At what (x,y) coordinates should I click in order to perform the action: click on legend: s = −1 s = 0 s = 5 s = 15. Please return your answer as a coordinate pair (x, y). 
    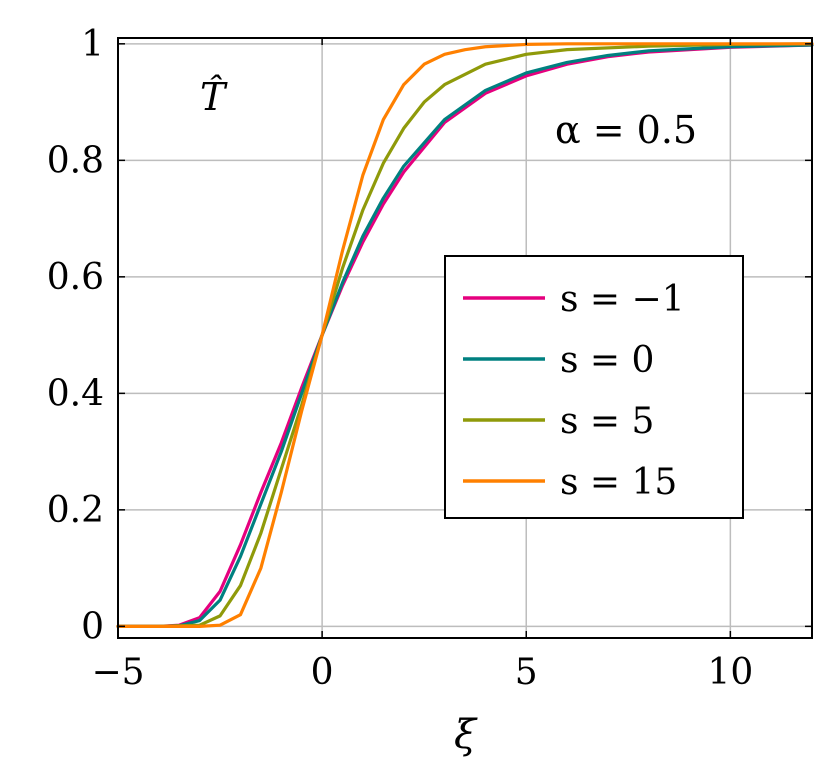
    Looking at the image, I should click on (594, 387).